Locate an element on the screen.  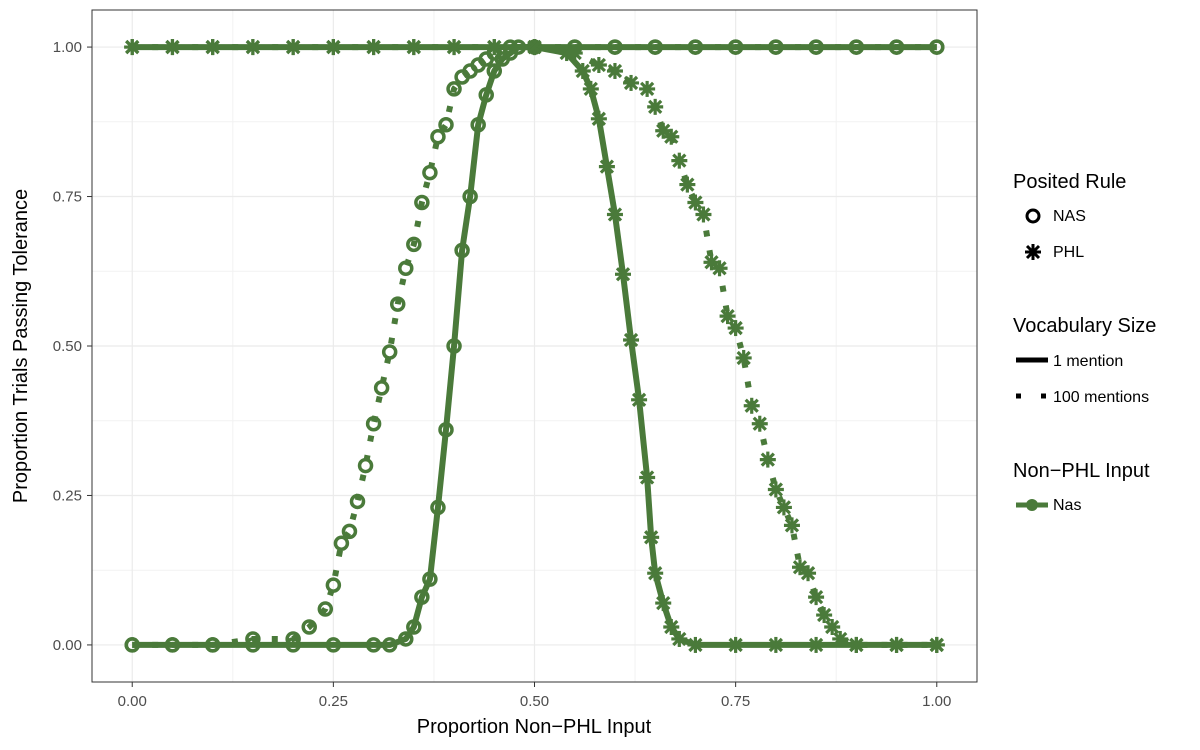
legend-label-phl: PHL is located at coordinates (1068, 252).